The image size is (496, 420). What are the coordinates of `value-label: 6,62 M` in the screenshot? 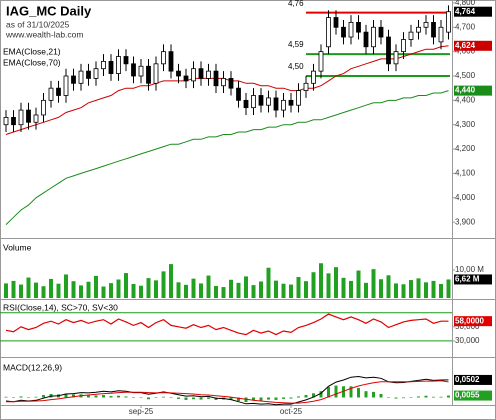 It's located at (467, 279).